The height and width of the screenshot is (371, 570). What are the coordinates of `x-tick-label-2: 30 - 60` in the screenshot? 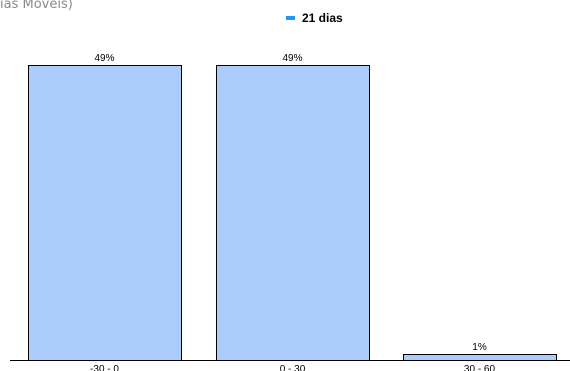 It's located at (480, 367).